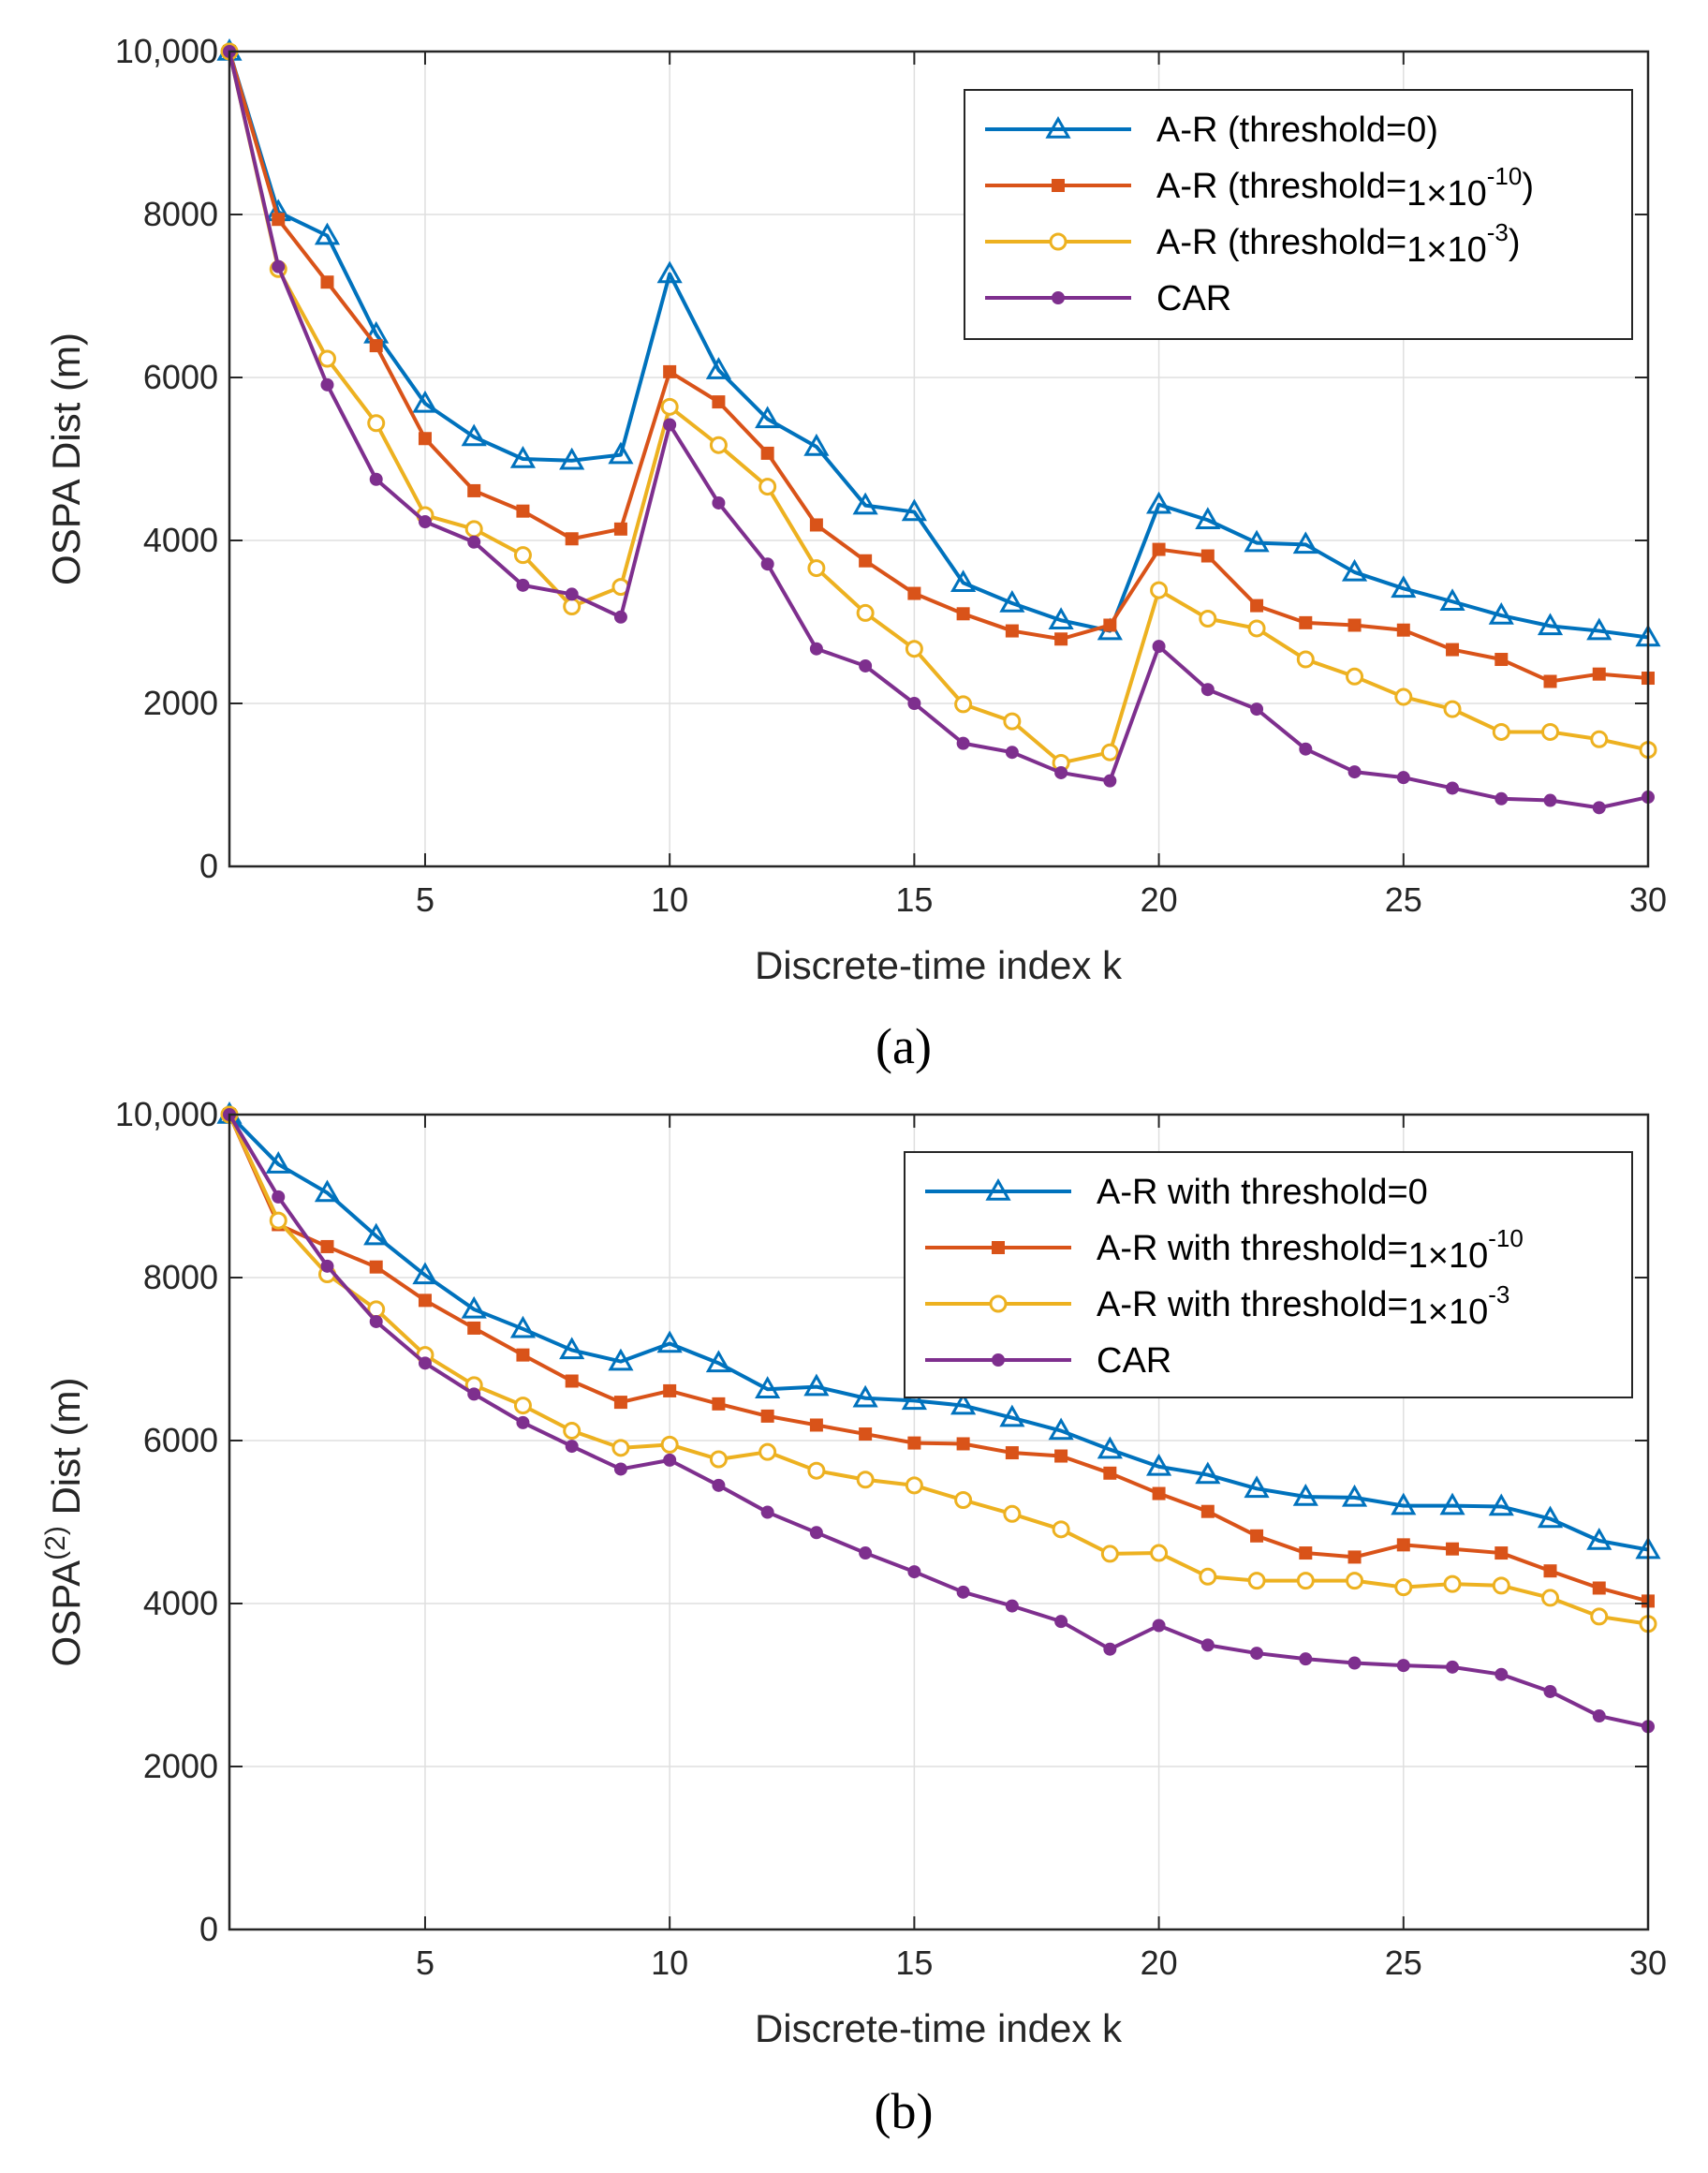  What do you see at coordinates (1338, 244) in the screenshot?
I see `panel-a-legend-label-2: A-R (threshold=1×10-3)` at bounding box center [1338, 244].